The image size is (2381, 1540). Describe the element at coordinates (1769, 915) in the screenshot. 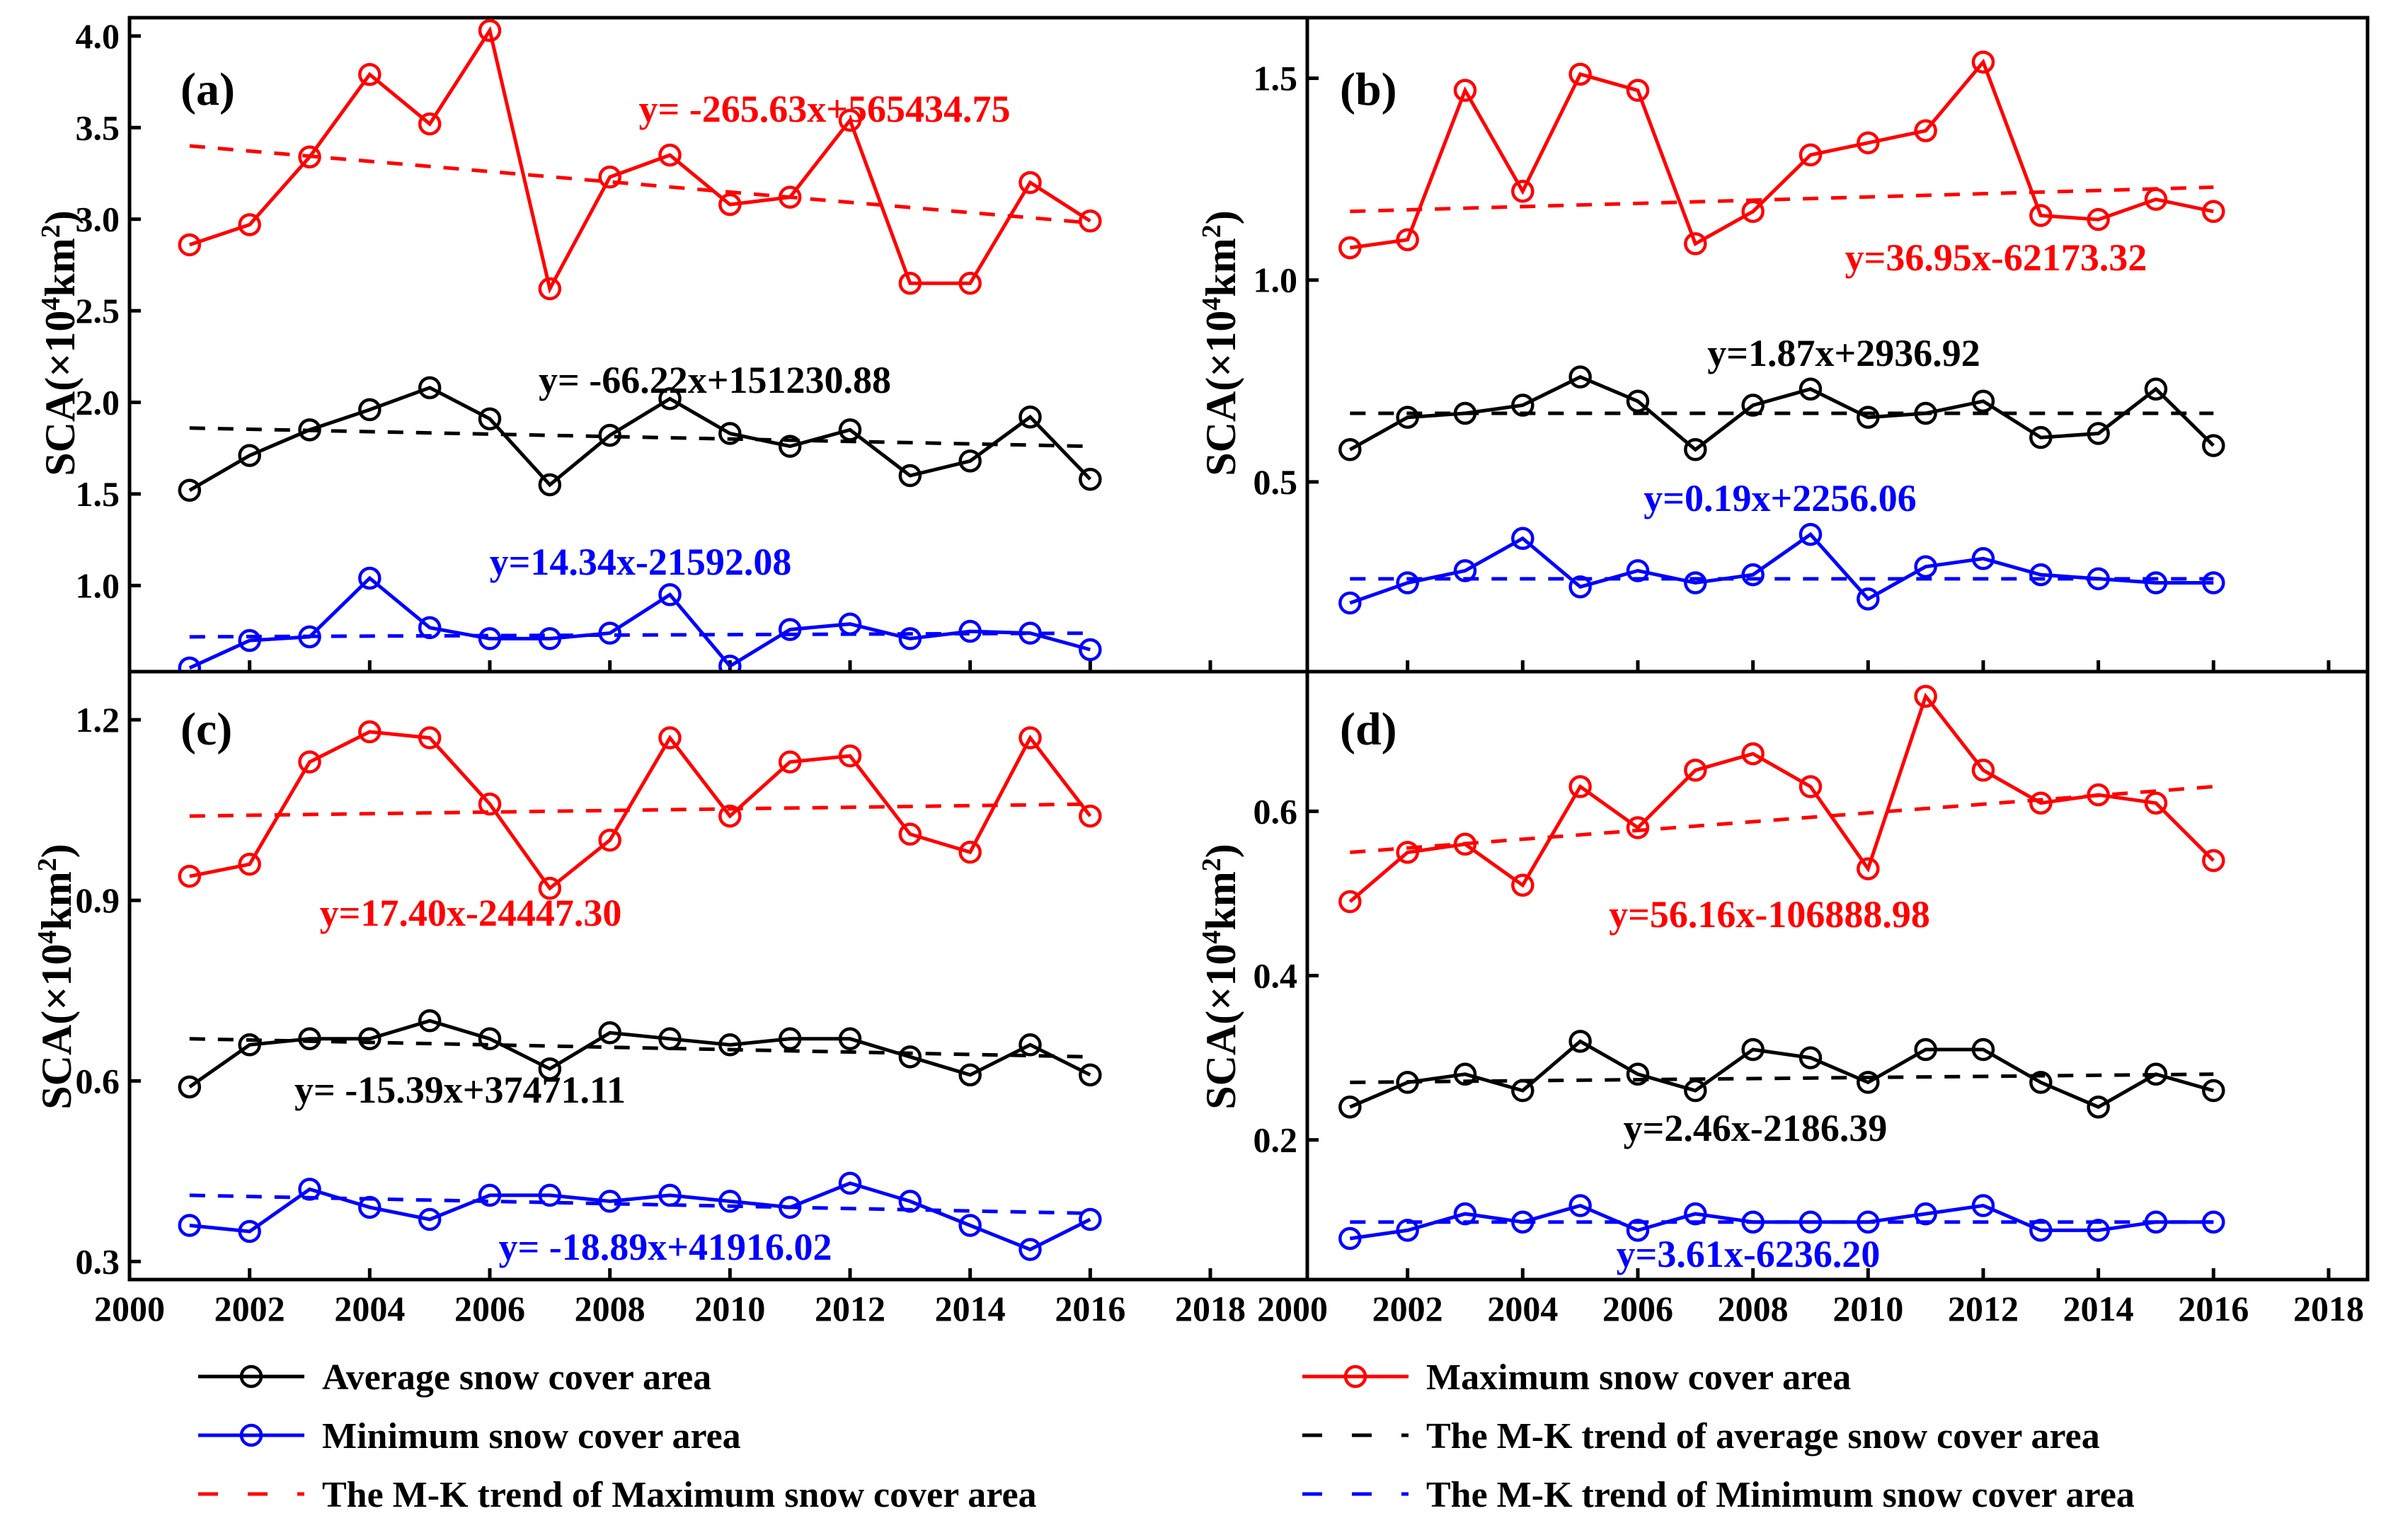

I see `trend-equation: y=56.16x-106888.98` at that location.